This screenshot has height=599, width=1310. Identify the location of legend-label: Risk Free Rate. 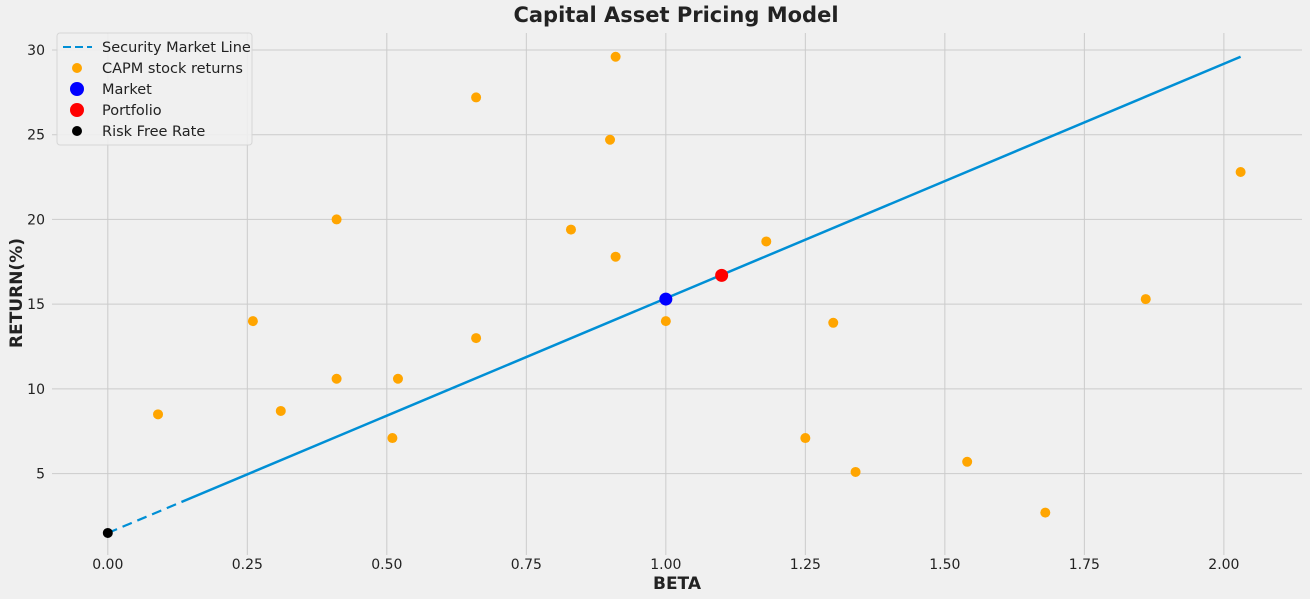
(153, 132).